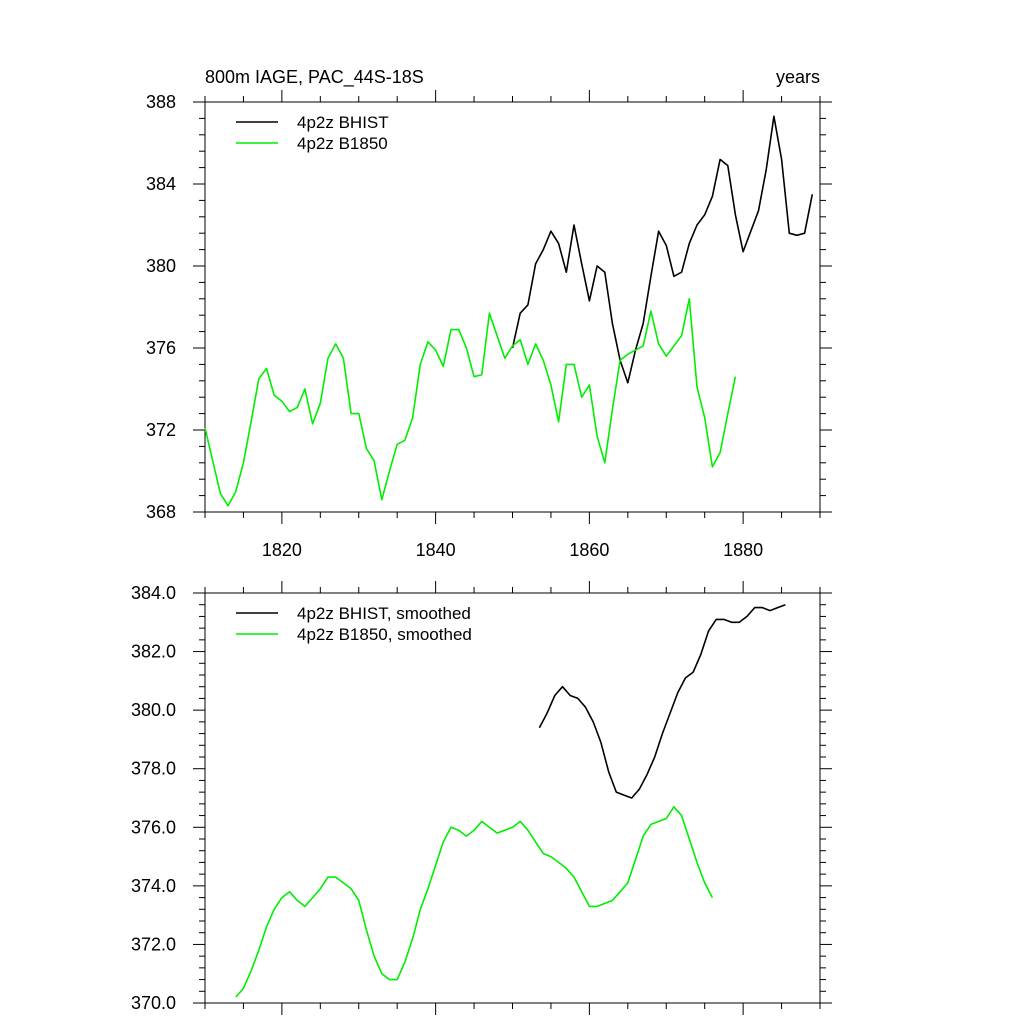 Image resolution: width=1024 pixels, height=1024 pixels. I want to click on top-y-tick-label: 388, so click(161, 102).